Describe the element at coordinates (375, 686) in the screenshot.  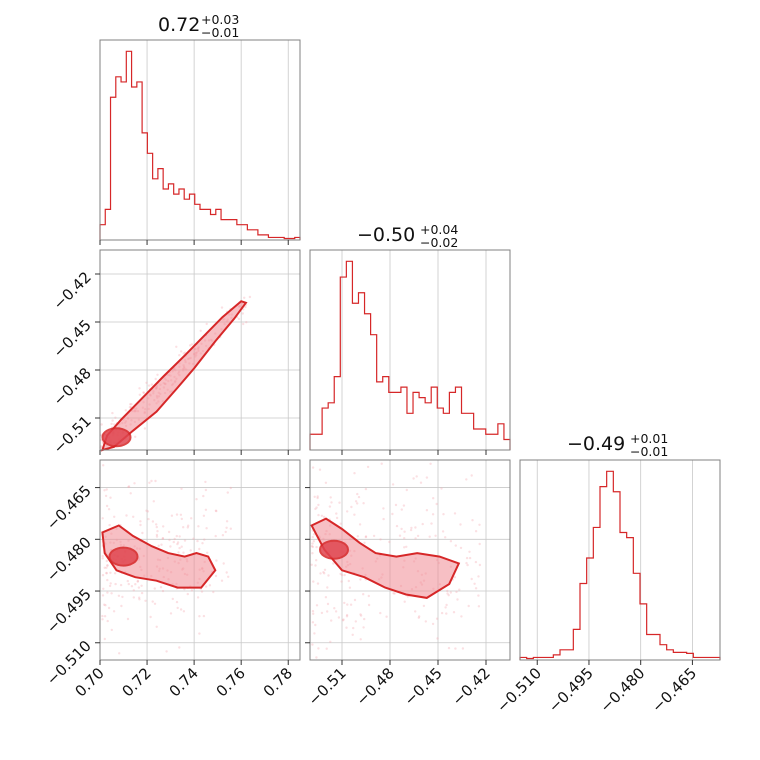
I see `param-2-x-tick-label: −0.48` at that location.